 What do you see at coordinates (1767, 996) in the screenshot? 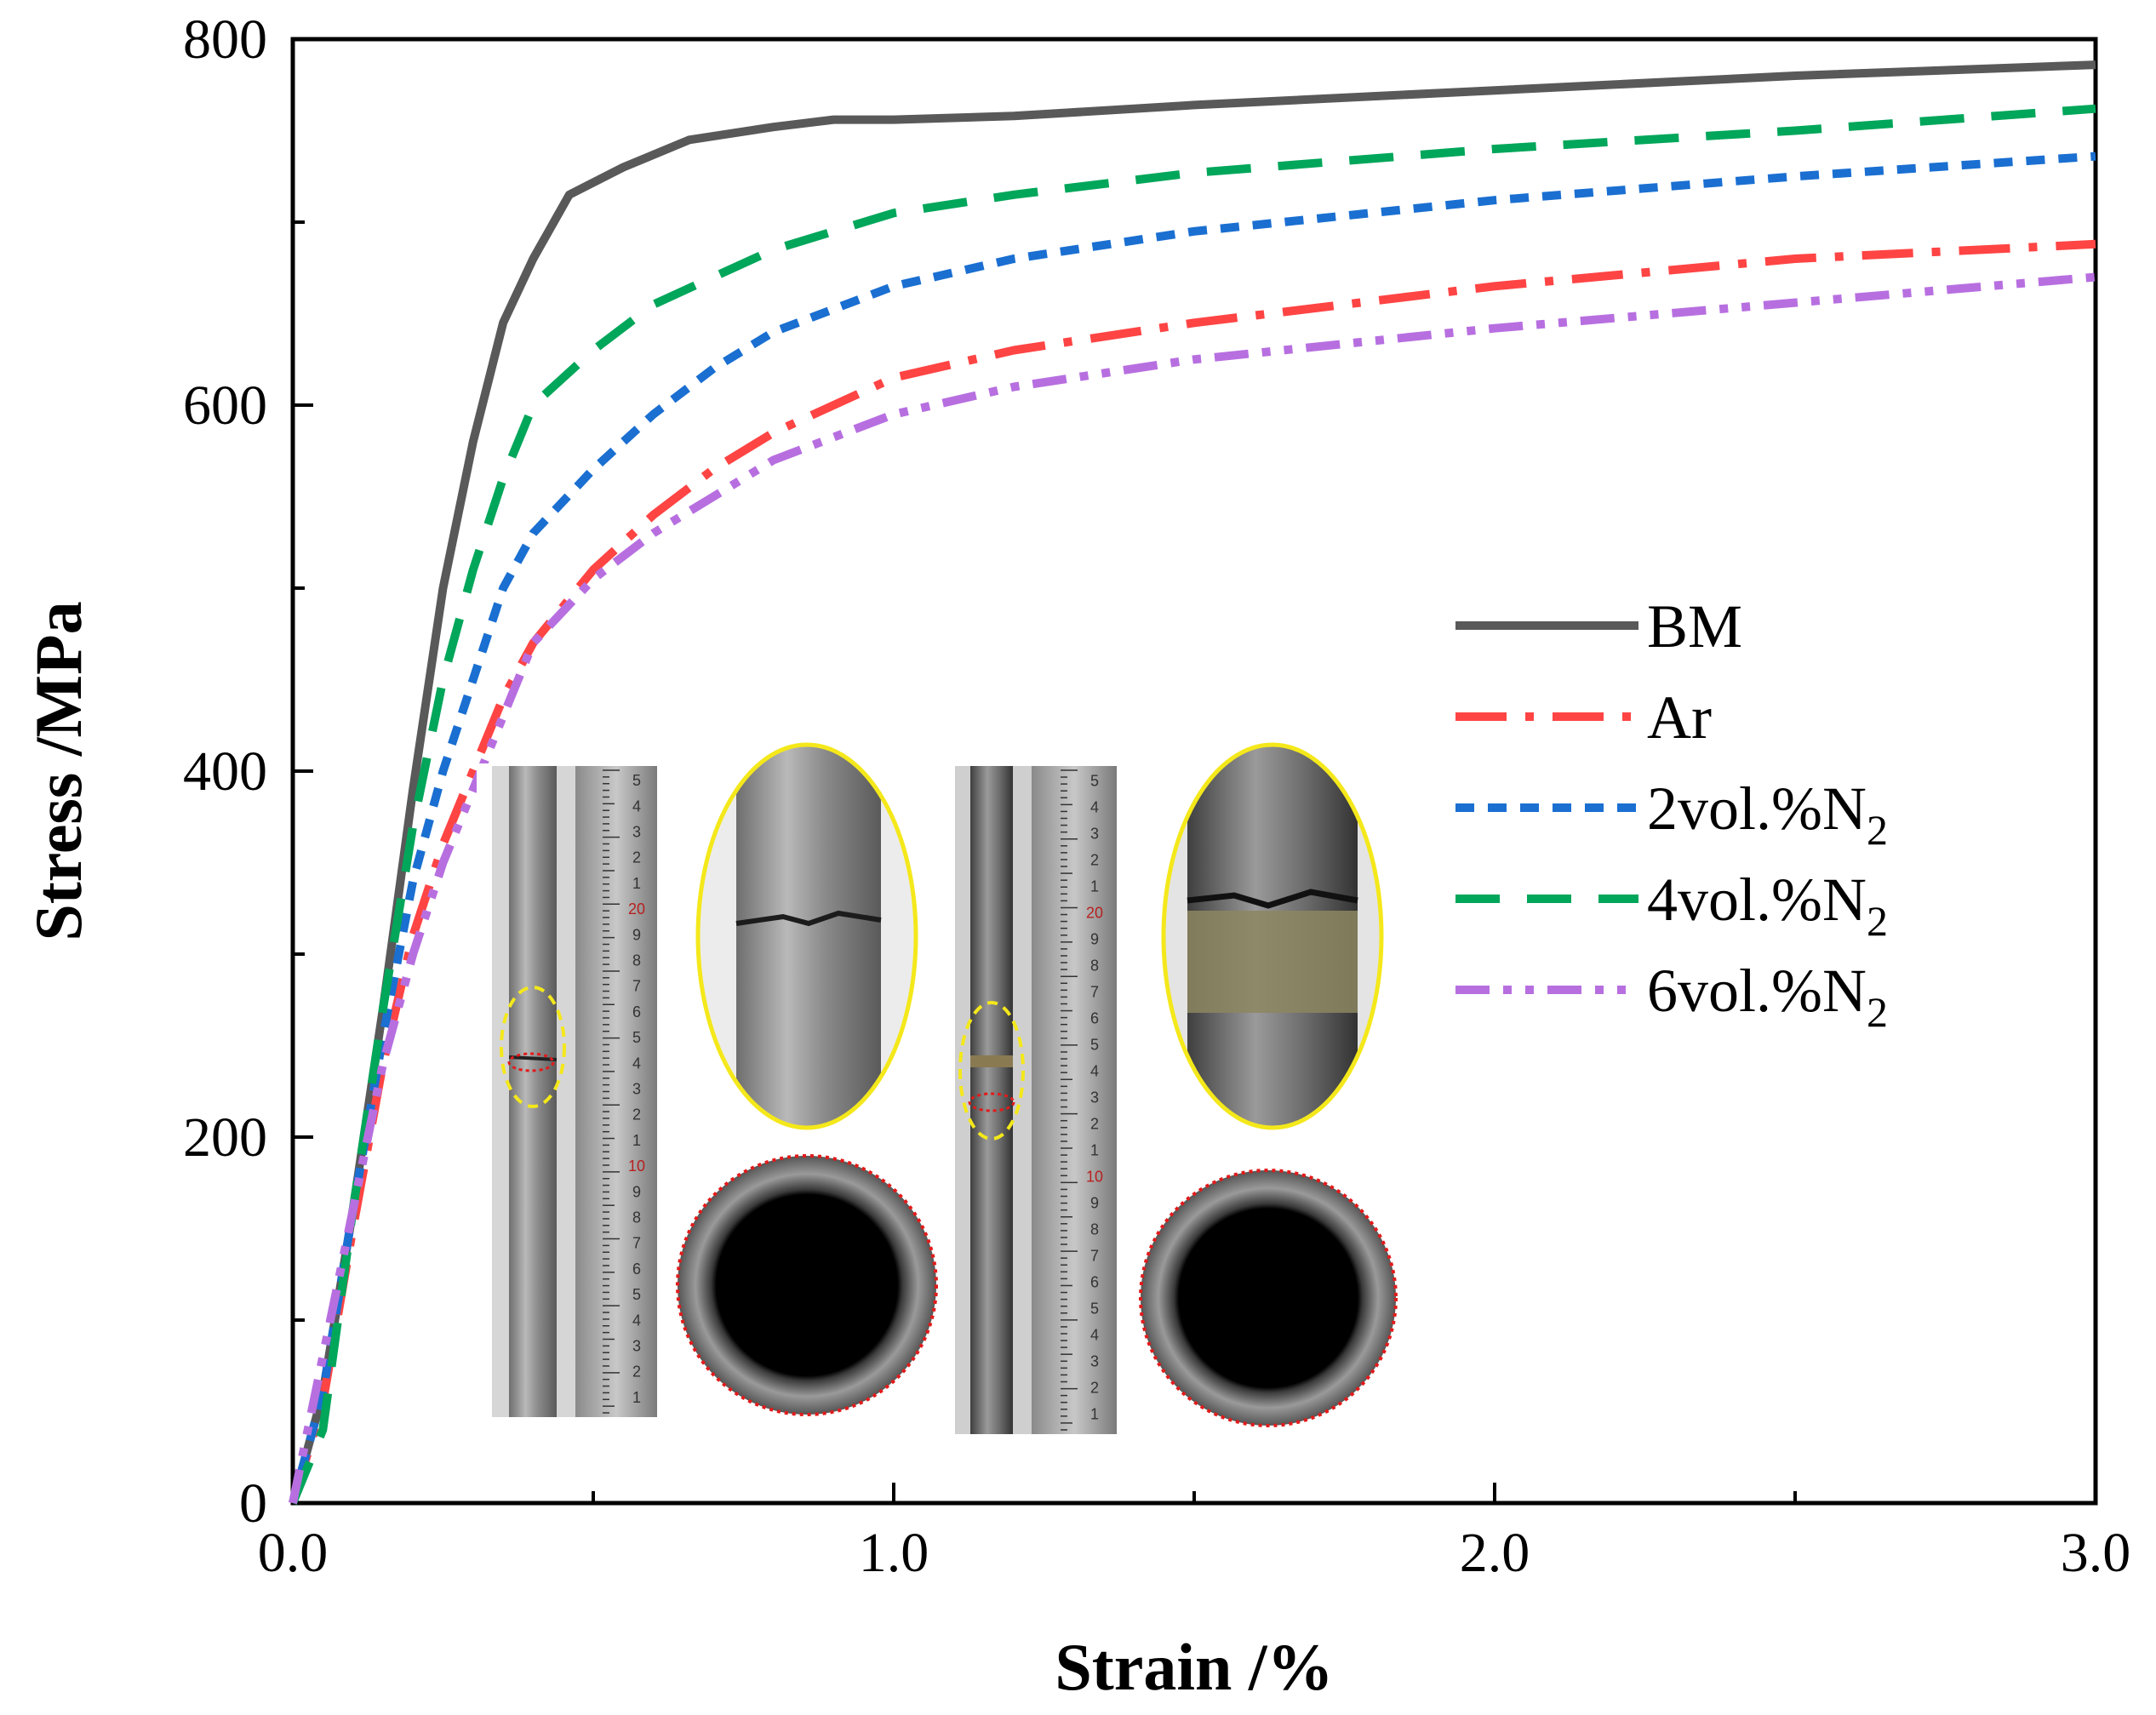
I see `legend-label-4: 6vol.%N2` at bounding box center [1767, 996].